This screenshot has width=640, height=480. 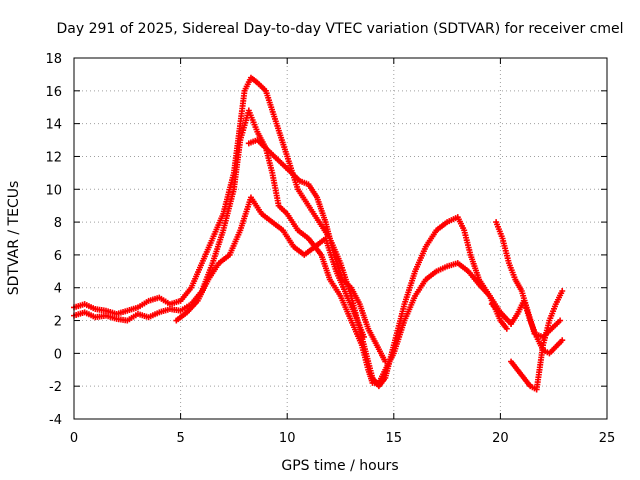 I want to click on y-tick-label: 14, so click(x=53, y=125).